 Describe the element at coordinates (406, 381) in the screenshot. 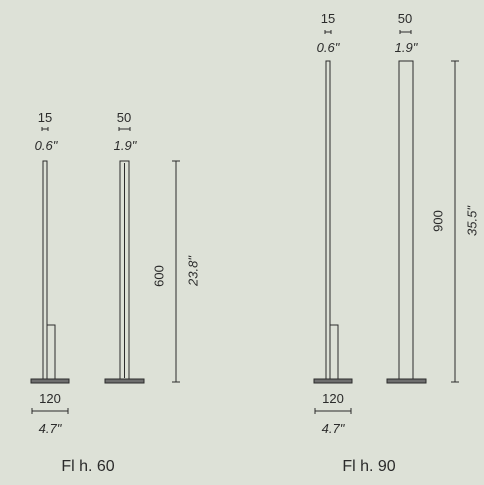

I see `lamp90-front-base` at that location.